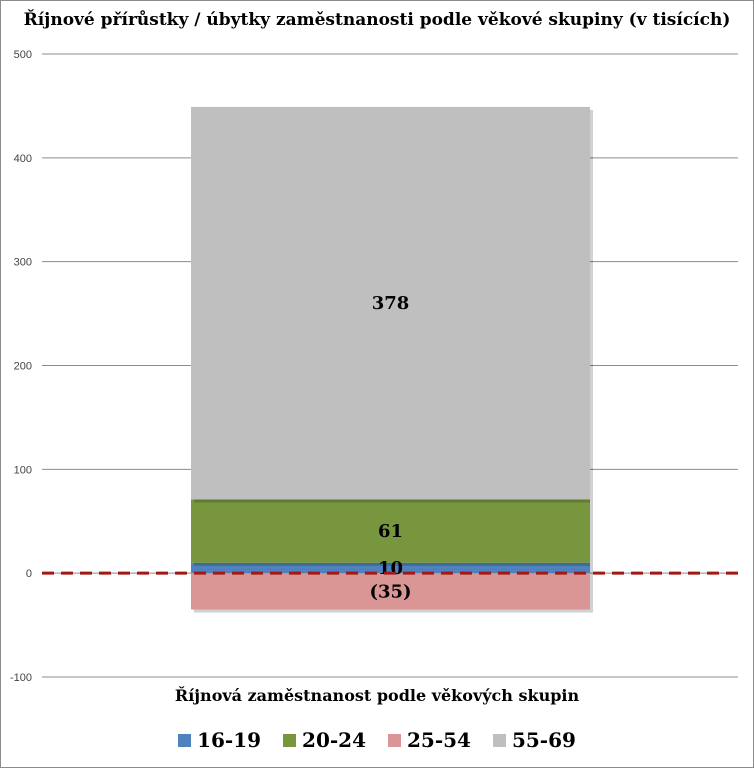 This screenshot has width=754, height=768. I want to click on legend-label: 25-54, so click(439, 740).